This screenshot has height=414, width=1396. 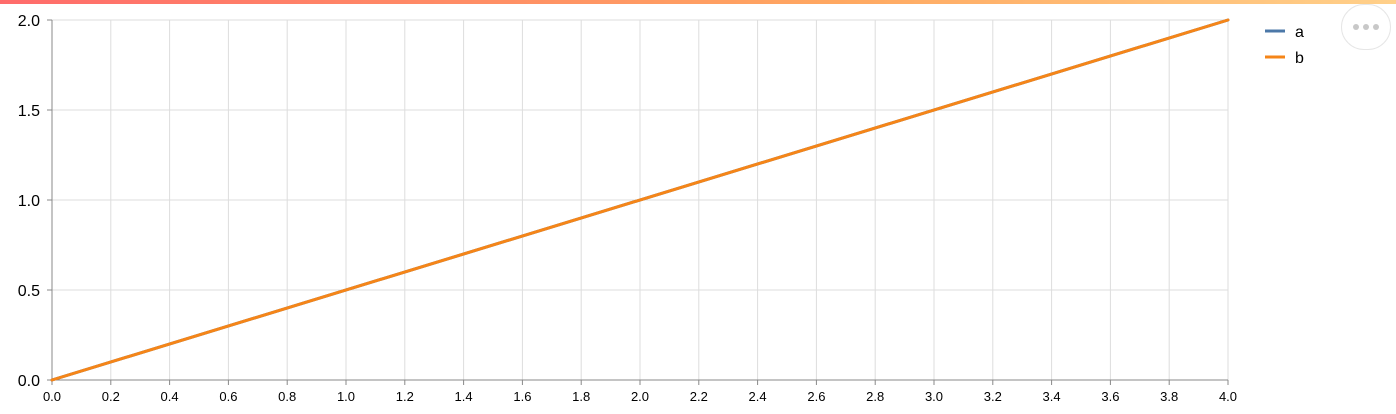 What do you see at coordinates (228, 396) in the screenshot?
I see `x-tick-label: 0.6` at bounding box center [228, 396].